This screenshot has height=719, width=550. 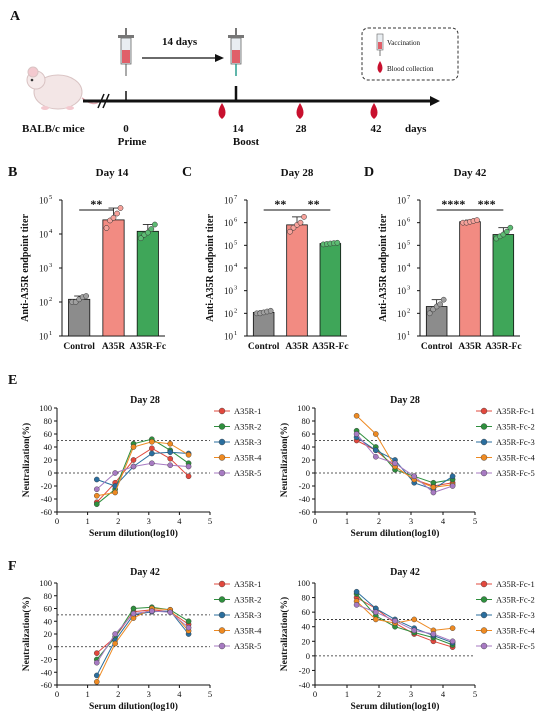 What do you see at coordinates (453, 204) in the screenshot?
I see `significance-label: ****` at bounding box center [453, 204].